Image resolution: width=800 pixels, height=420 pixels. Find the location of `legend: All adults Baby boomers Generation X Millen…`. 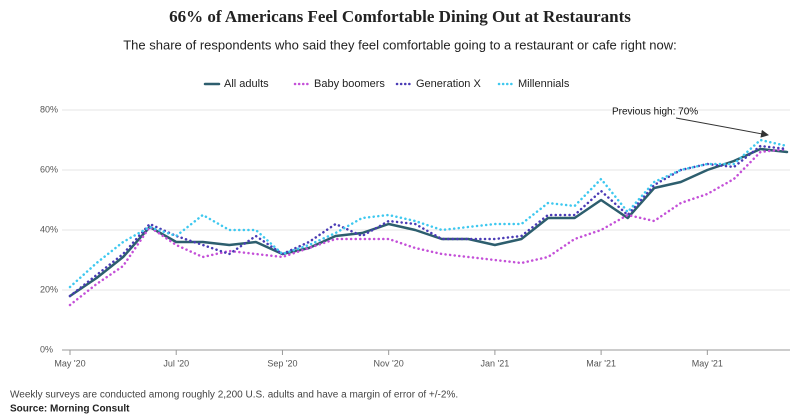

legend: All adults Baby boomers Generation X Millen… is located at coordinates (386, 84).